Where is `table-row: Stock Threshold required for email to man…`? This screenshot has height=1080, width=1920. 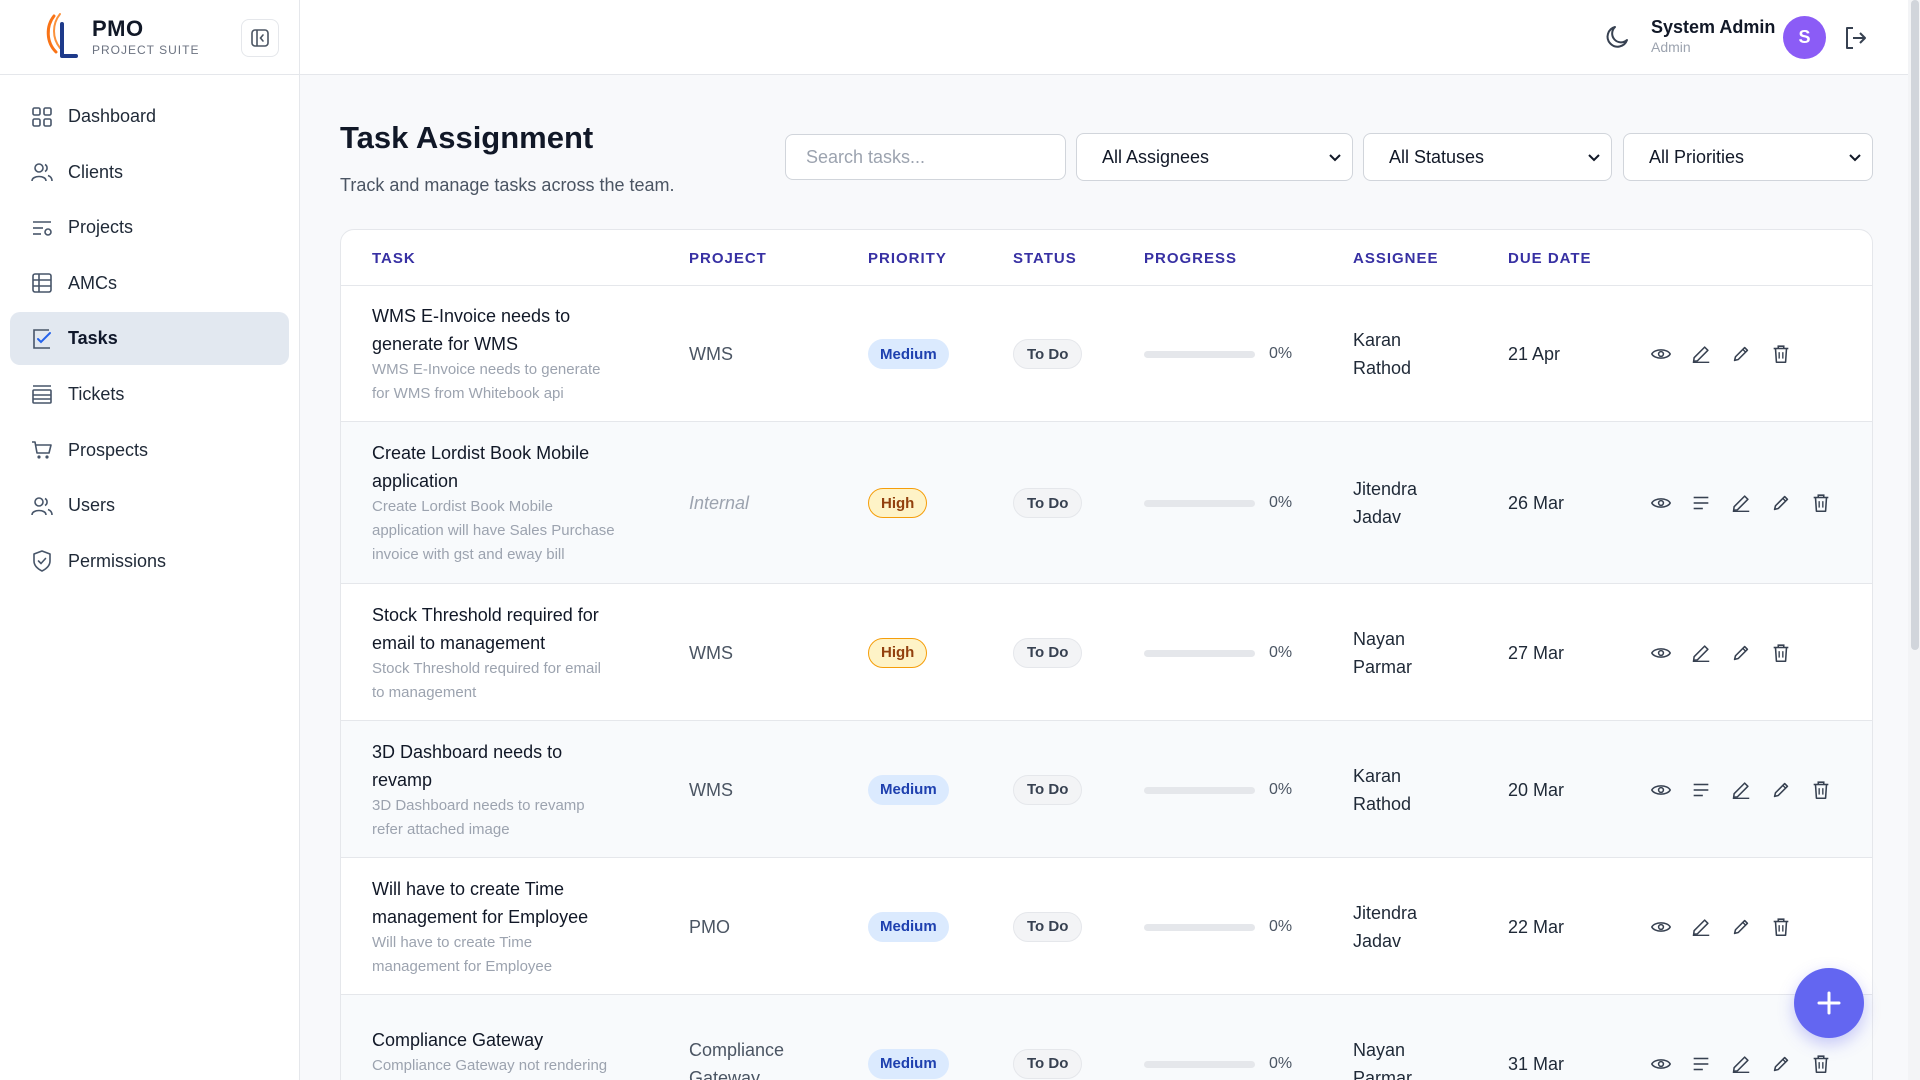
table-row: Stock Threshold required for email to man… is located at coordinates (1106, 652).